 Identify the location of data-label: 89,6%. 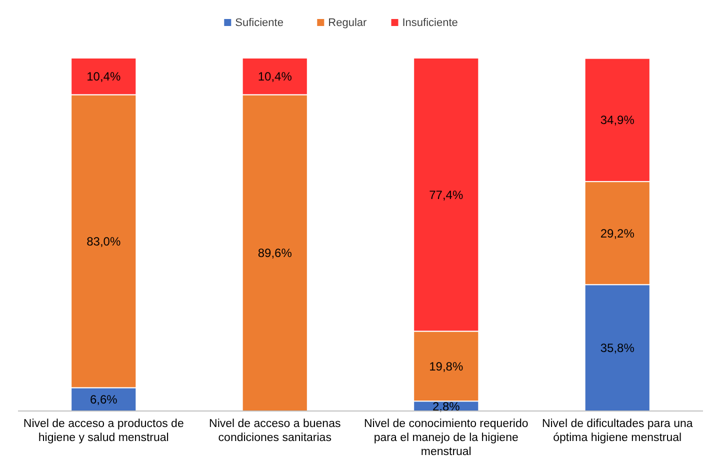
(275, 253).